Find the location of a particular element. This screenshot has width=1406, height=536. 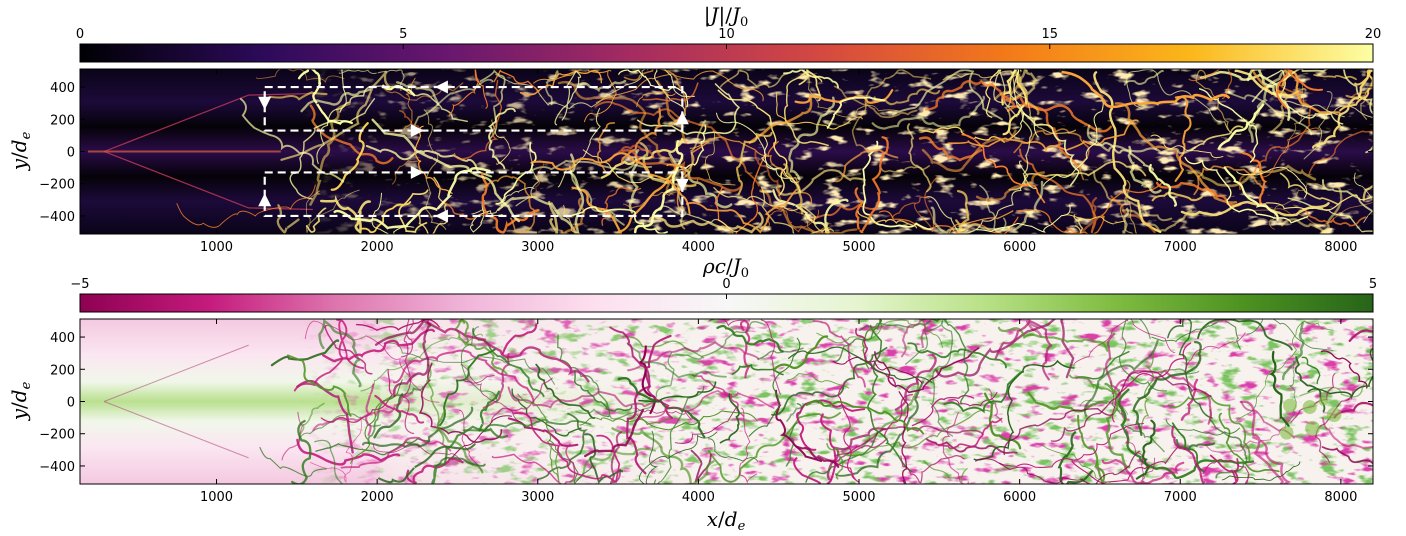

bottom-ylabel: y/de is located at coordinates (20, 401).